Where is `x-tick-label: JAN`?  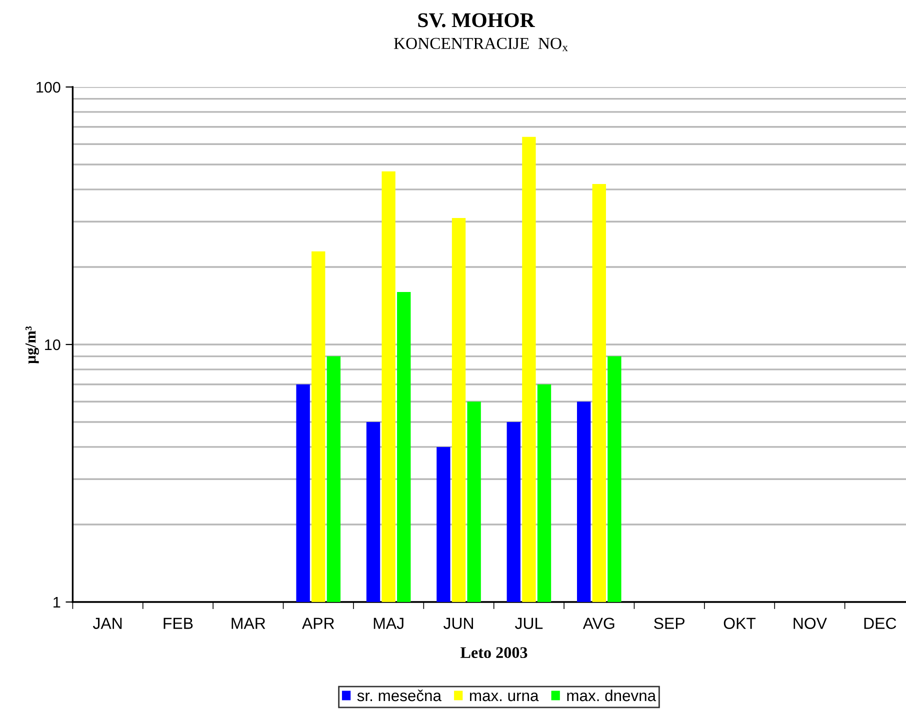 x-tick-label: JAN is located at coordinates (107, 624).